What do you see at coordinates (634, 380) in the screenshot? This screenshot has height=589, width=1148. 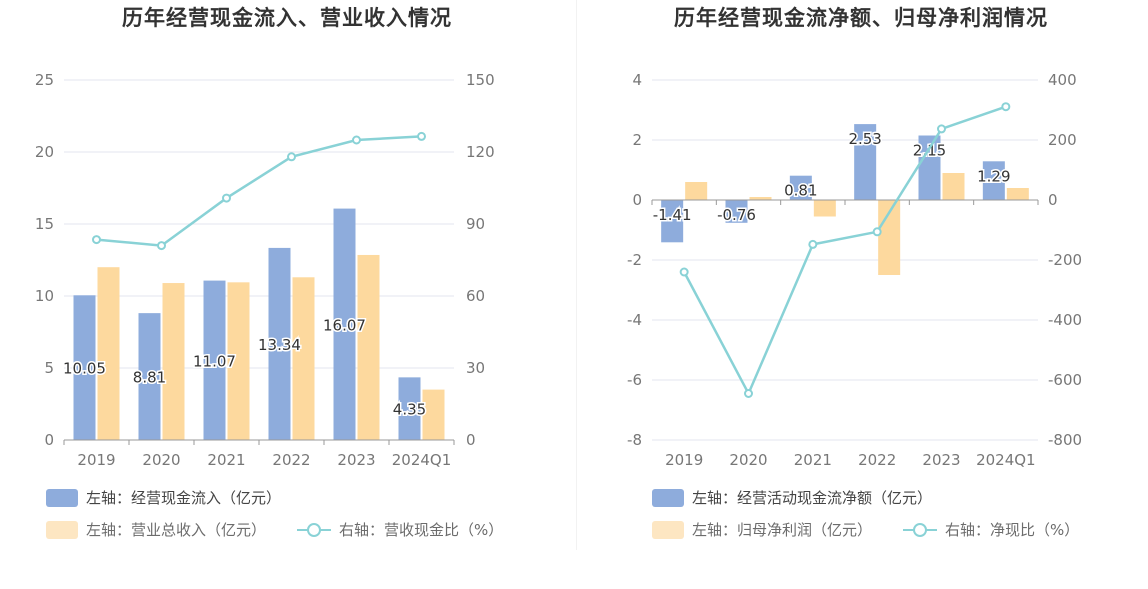 I see `y-left-tick-label: -6` at bounding box center [634, 380].